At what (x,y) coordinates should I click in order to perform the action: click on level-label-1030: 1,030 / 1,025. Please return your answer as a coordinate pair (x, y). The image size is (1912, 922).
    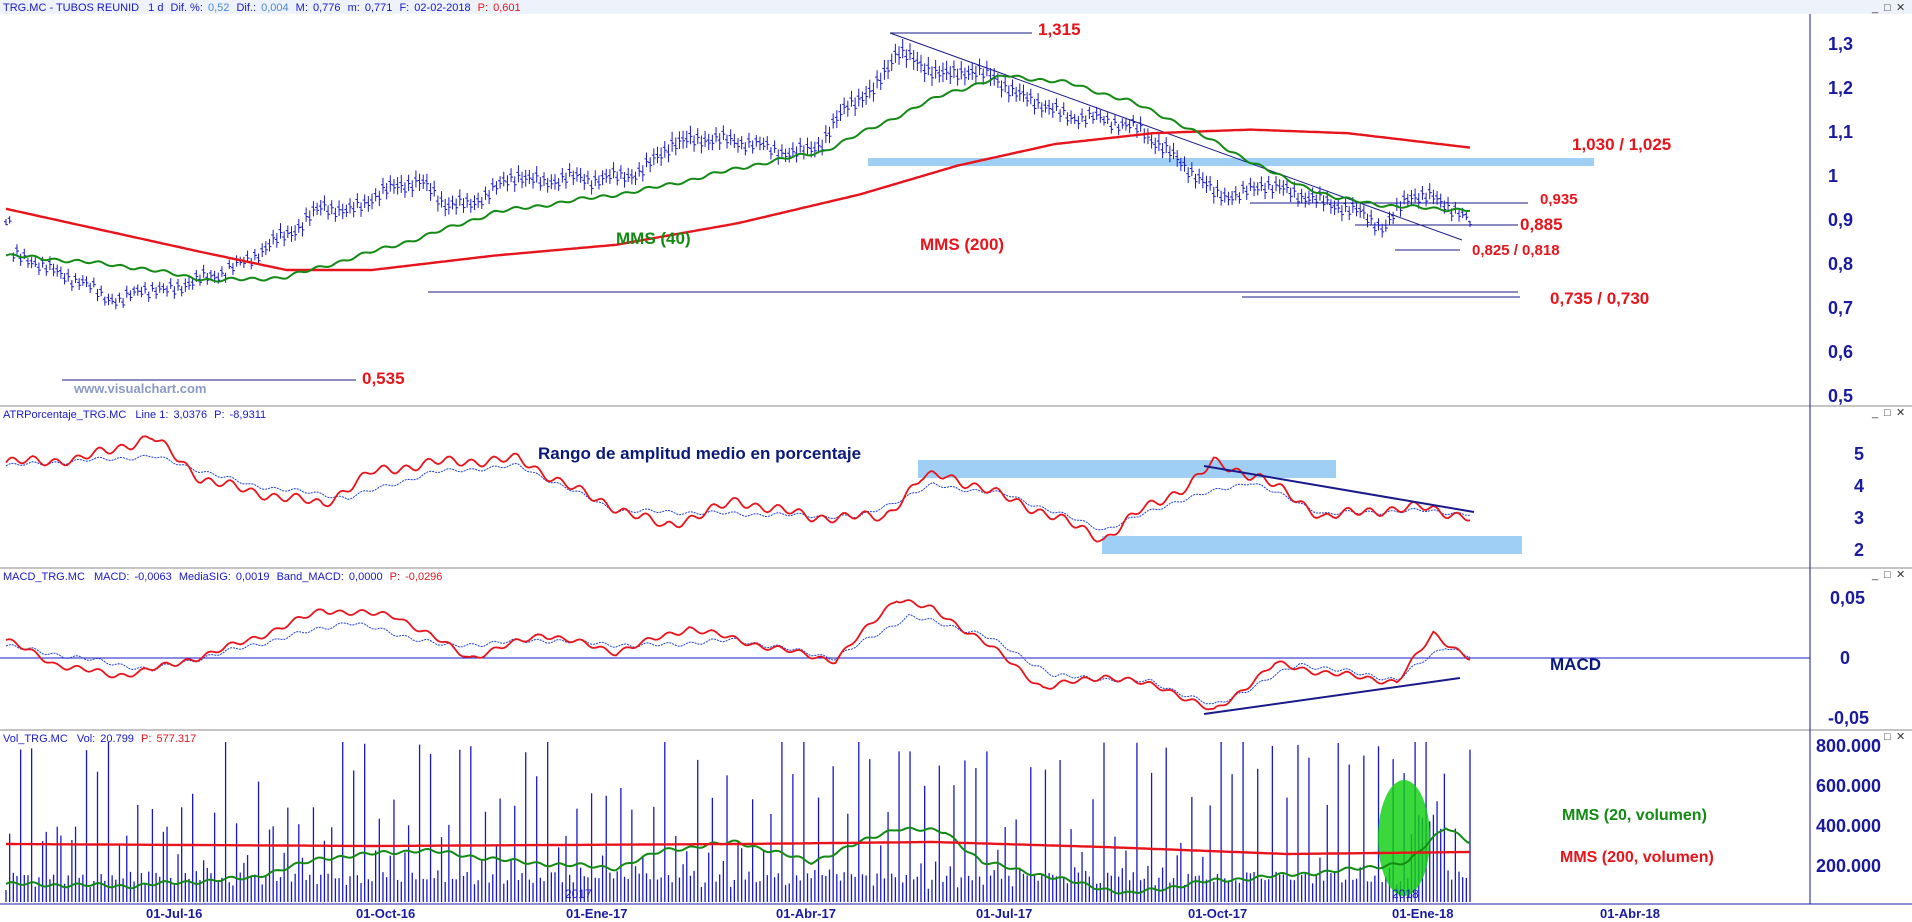
    Looking at the image, I should click on (1621, 144).